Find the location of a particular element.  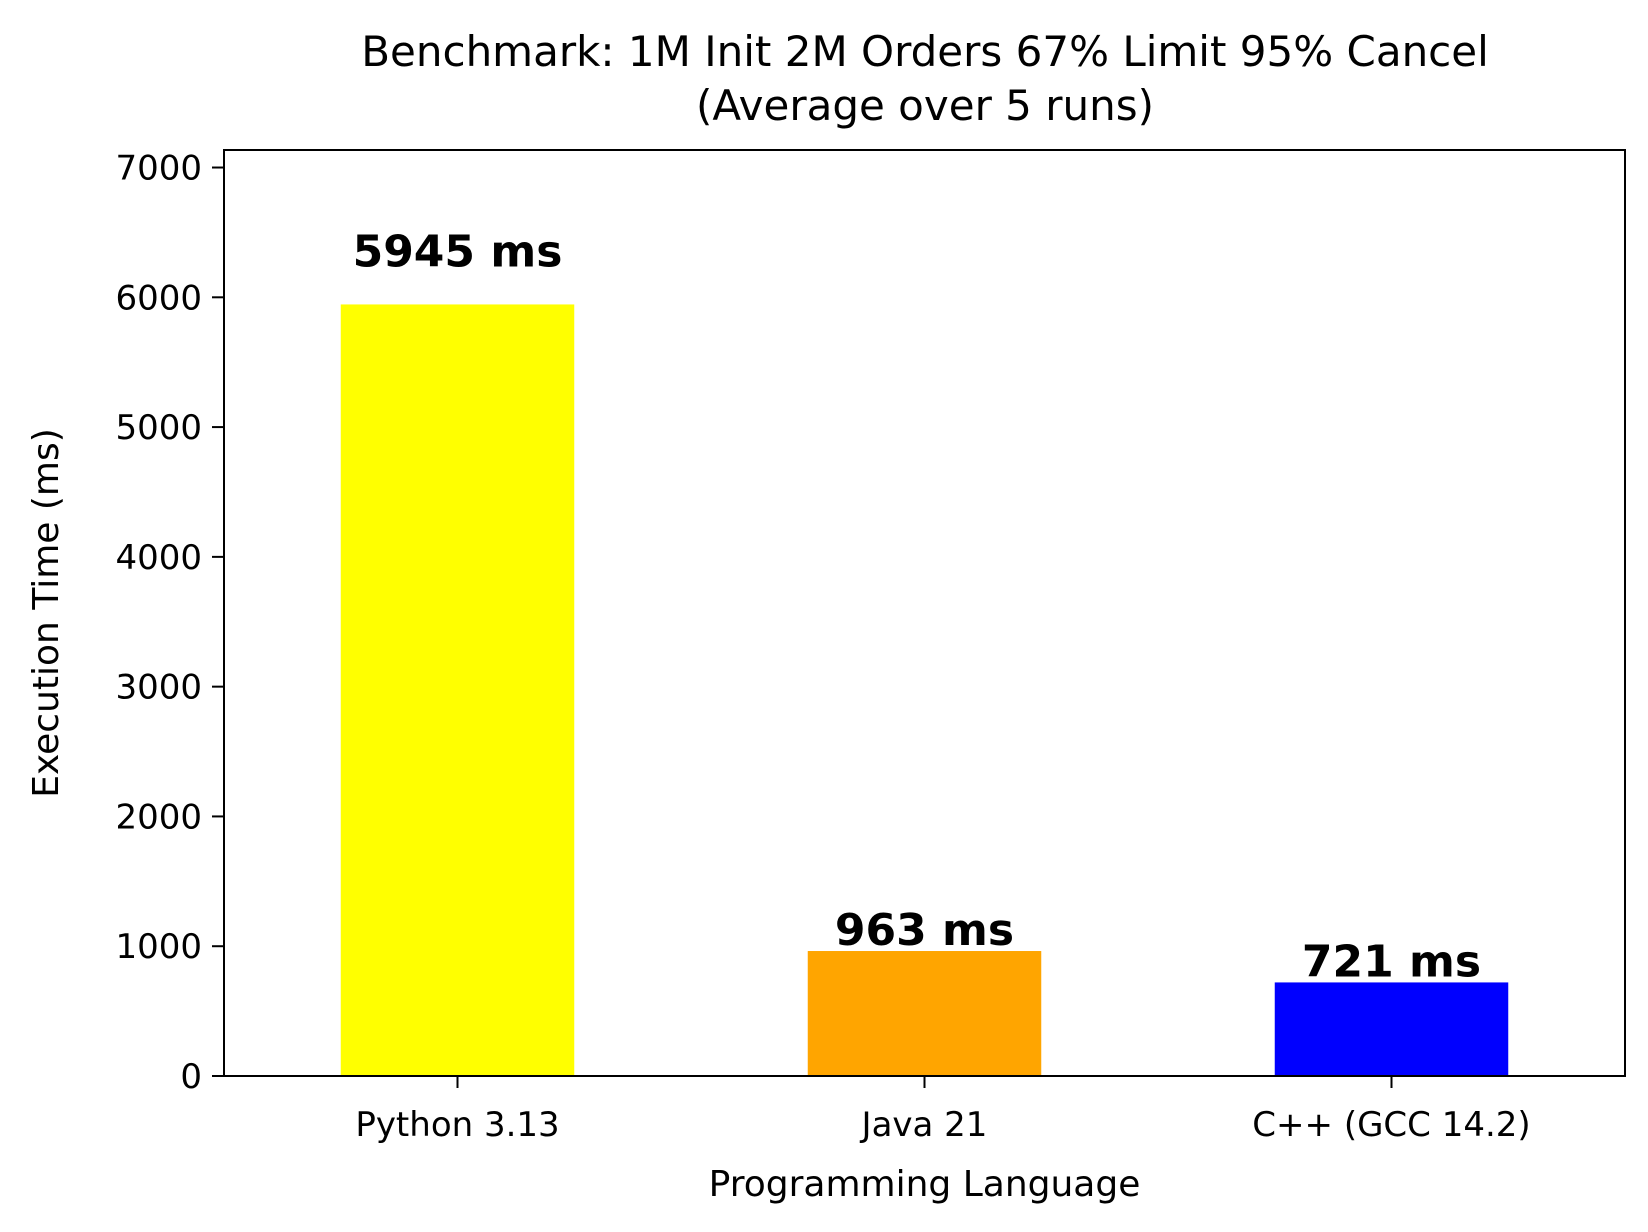

x-tick-label-1: Java 21 is located at coordinates (924, 1125).